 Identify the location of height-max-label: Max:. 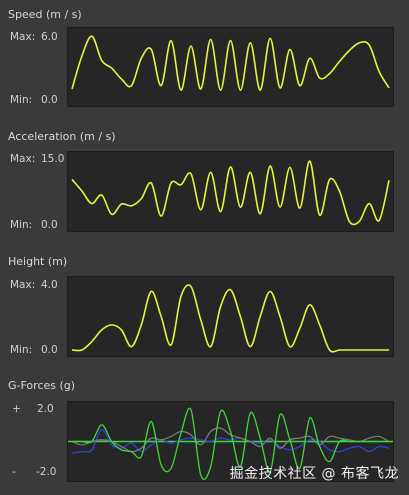
(23, 285).